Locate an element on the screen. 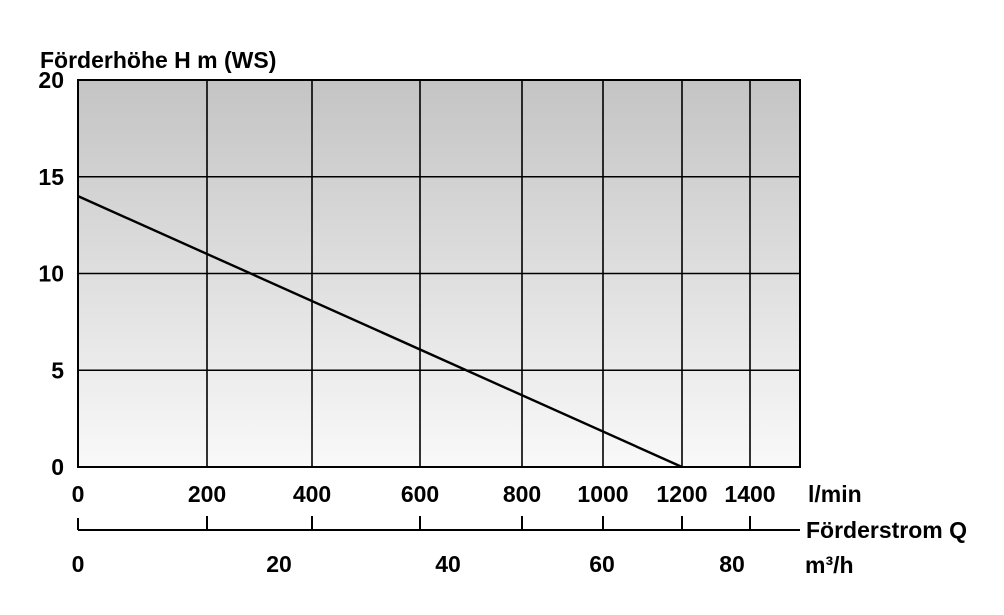 Image resolution: width=1004 pixels, height=615 pixels. x-tick-label-lmin: 1200 is located at coordinates (681, 494).